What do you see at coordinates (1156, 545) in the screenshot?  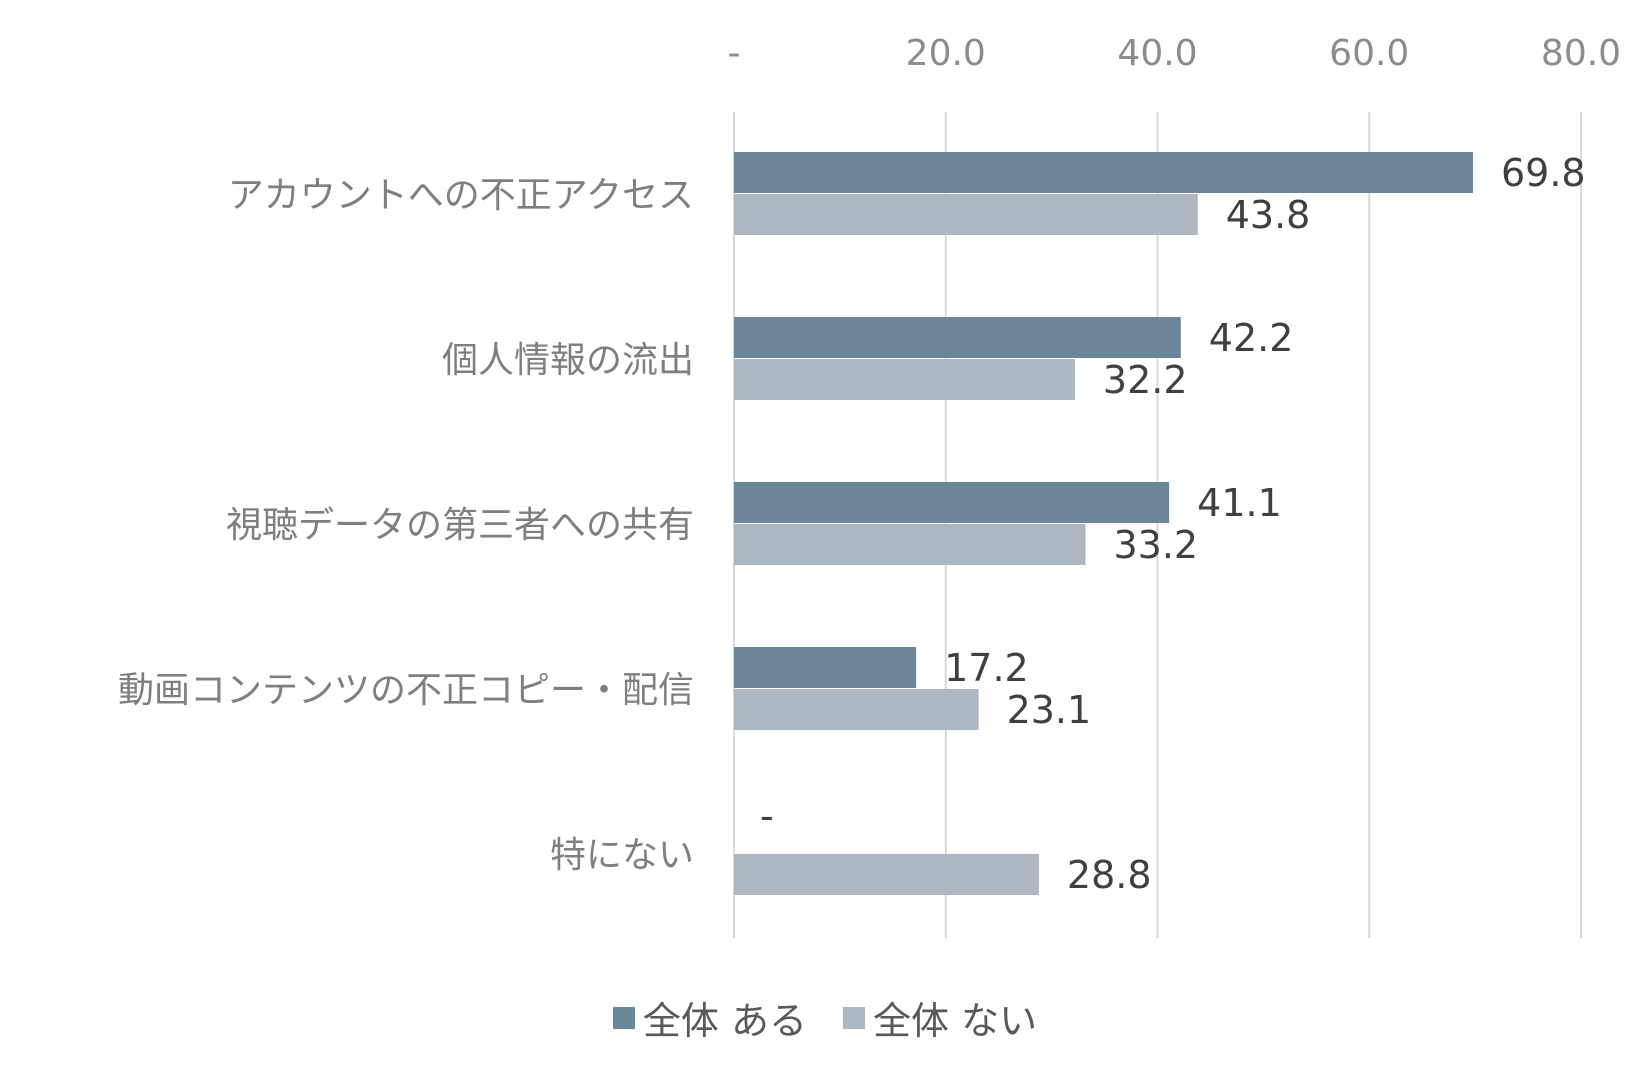 I see `data-label-series-2-cat-2: 33.2` at bounding box center [1156, 545].